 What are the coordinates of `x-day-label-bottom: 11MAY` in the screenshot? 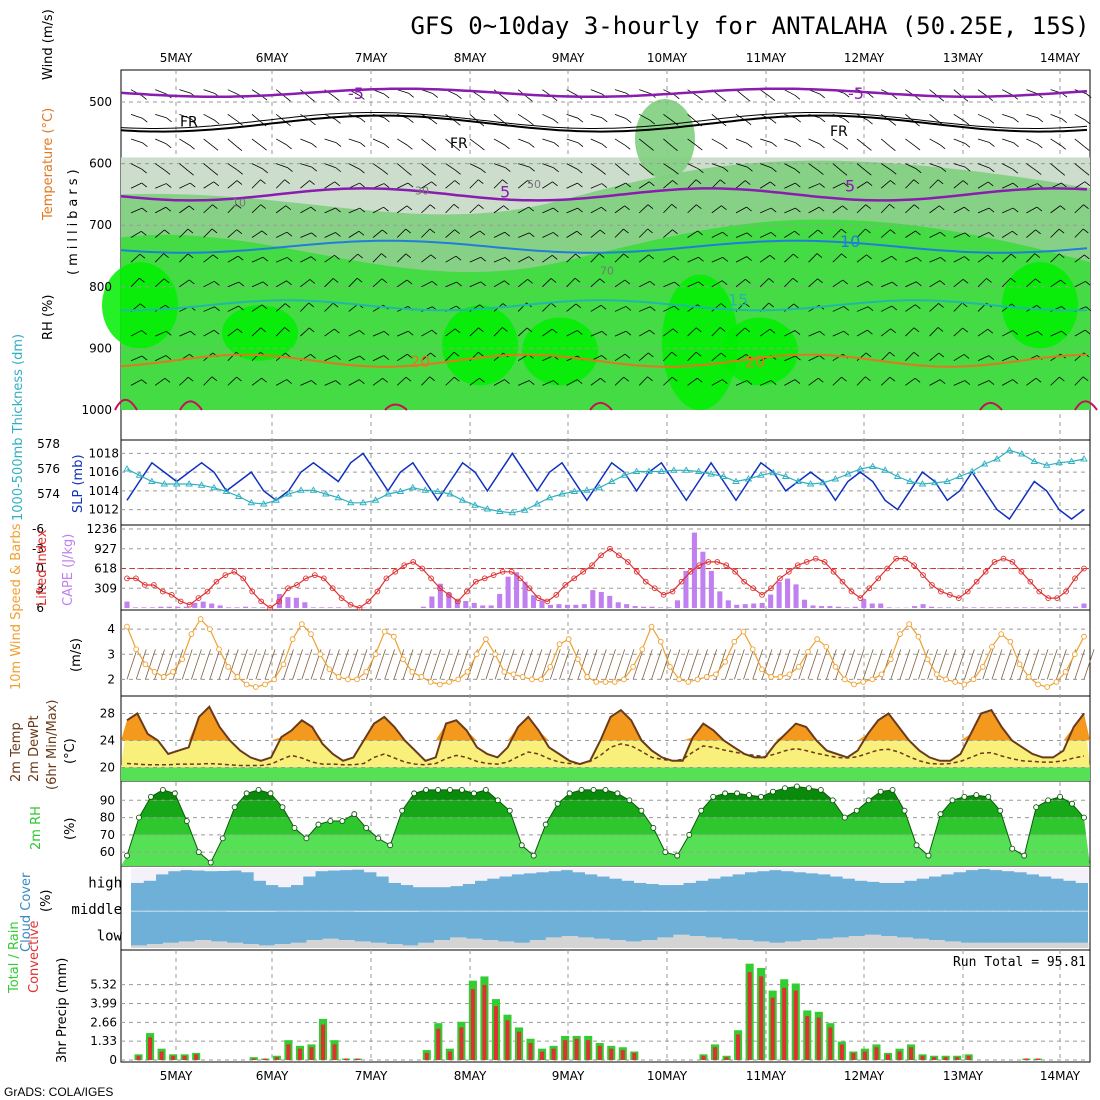 It's located at (766, 1076).